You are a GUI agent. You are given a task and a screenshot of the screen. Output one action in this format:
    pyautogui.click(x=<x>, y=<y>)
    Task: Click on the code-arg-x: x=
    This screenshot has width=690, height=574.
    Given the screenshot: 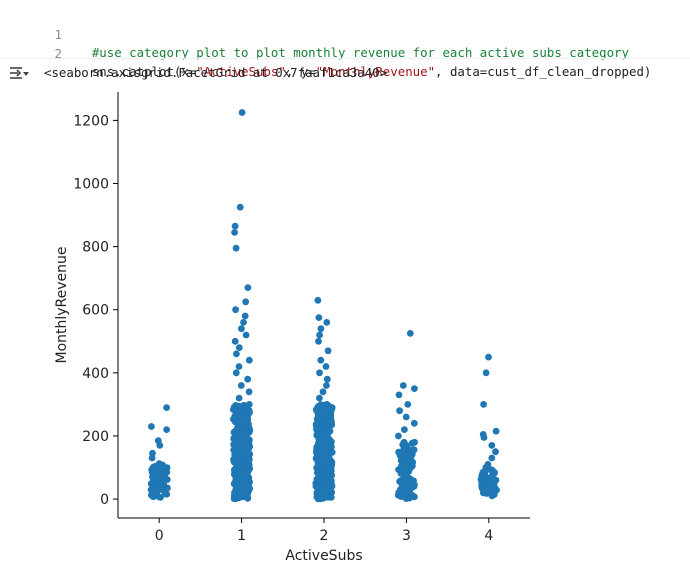 What is the action you would take?
    pyautogui.click(x=189, y=71)
    